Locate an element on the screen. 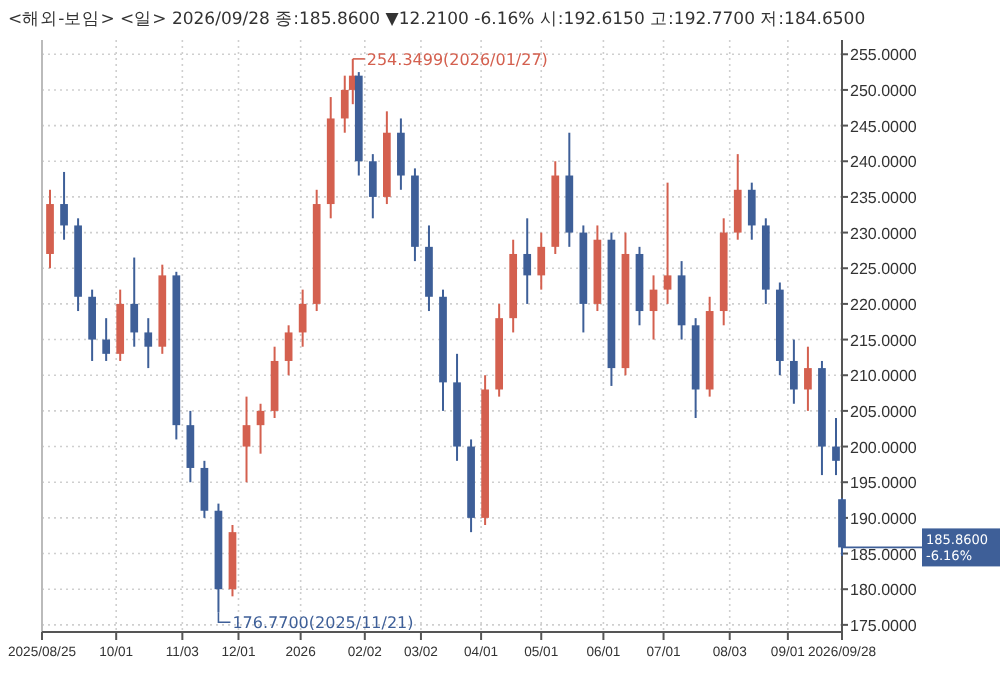 This screenshot has width=1000, height=682. y-tick-label: 240.0000 is located at coordinates (884, 162).